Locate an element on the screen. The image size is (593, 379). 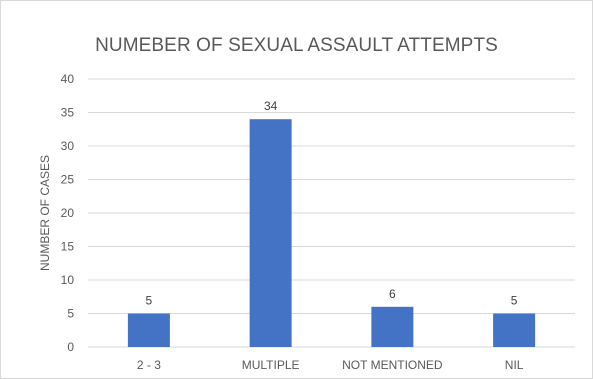
y-tick-label: 30 is located at coordinates (68, 146).